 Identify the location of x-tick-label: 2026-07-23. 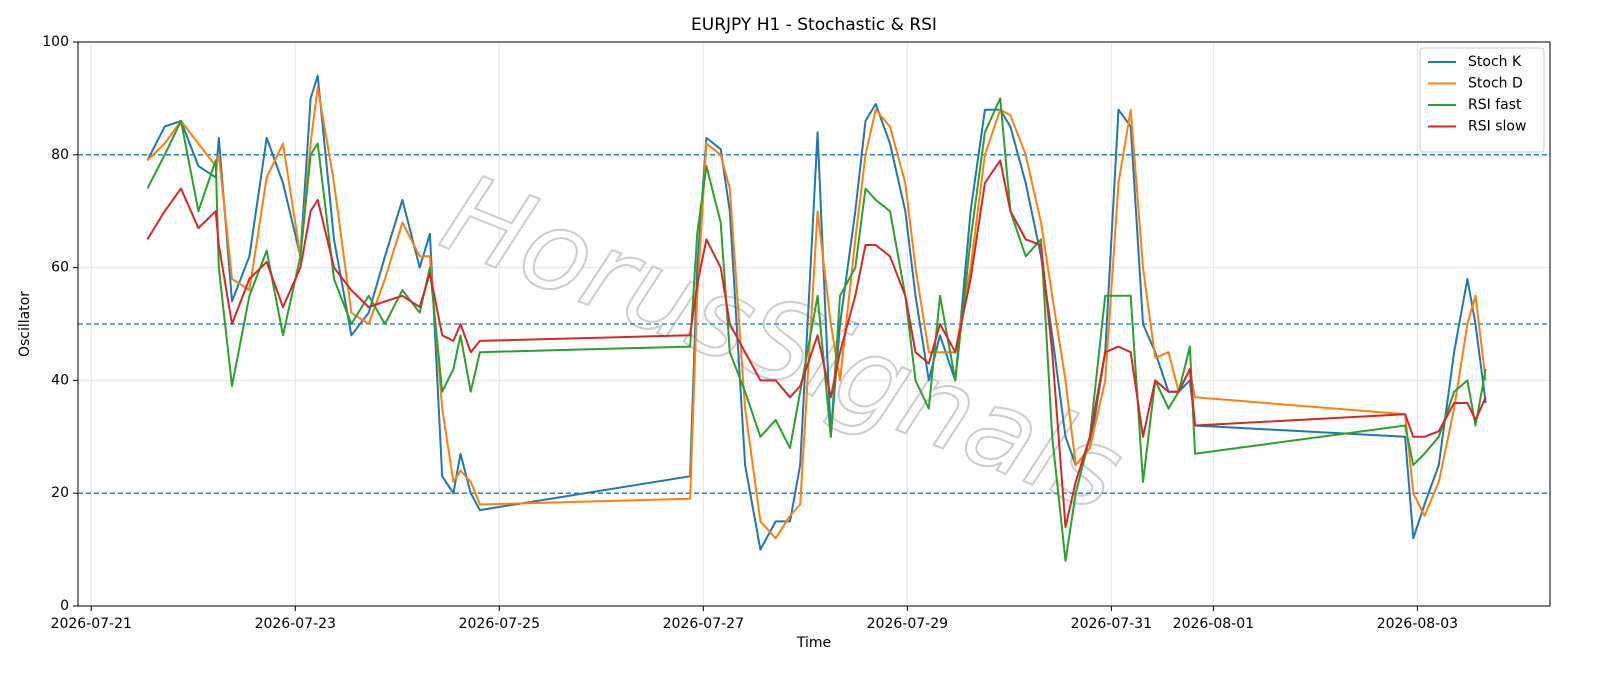
(295, 624).